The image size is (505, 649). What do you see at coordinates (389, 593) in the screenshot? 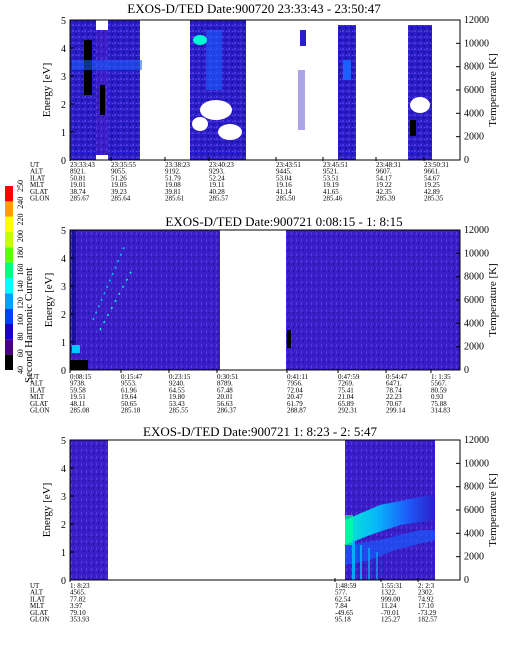
I see `ephemeris-value: 1322.` at bounding box center [389, 593].